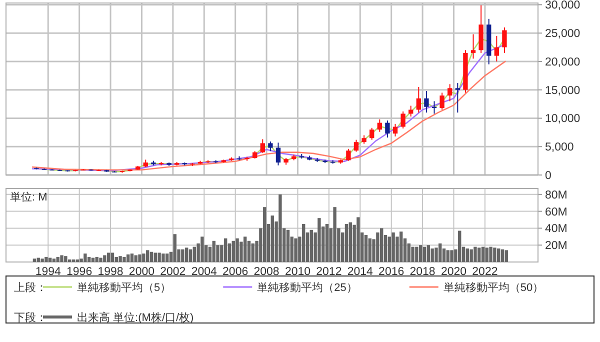 This screenshot has height=342, width=600. What do you see at coordinates (556, 212) in the screenshot?
I see `y-tick-label: 60M` at bounding box center [556, 212].